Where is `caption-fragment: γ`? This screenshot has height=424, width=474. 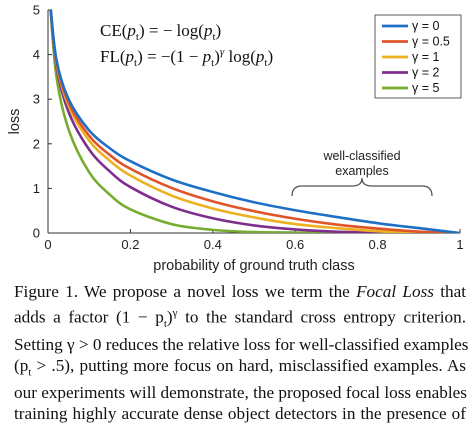
caption-fragment: γ is located at coordinates (175, 312).